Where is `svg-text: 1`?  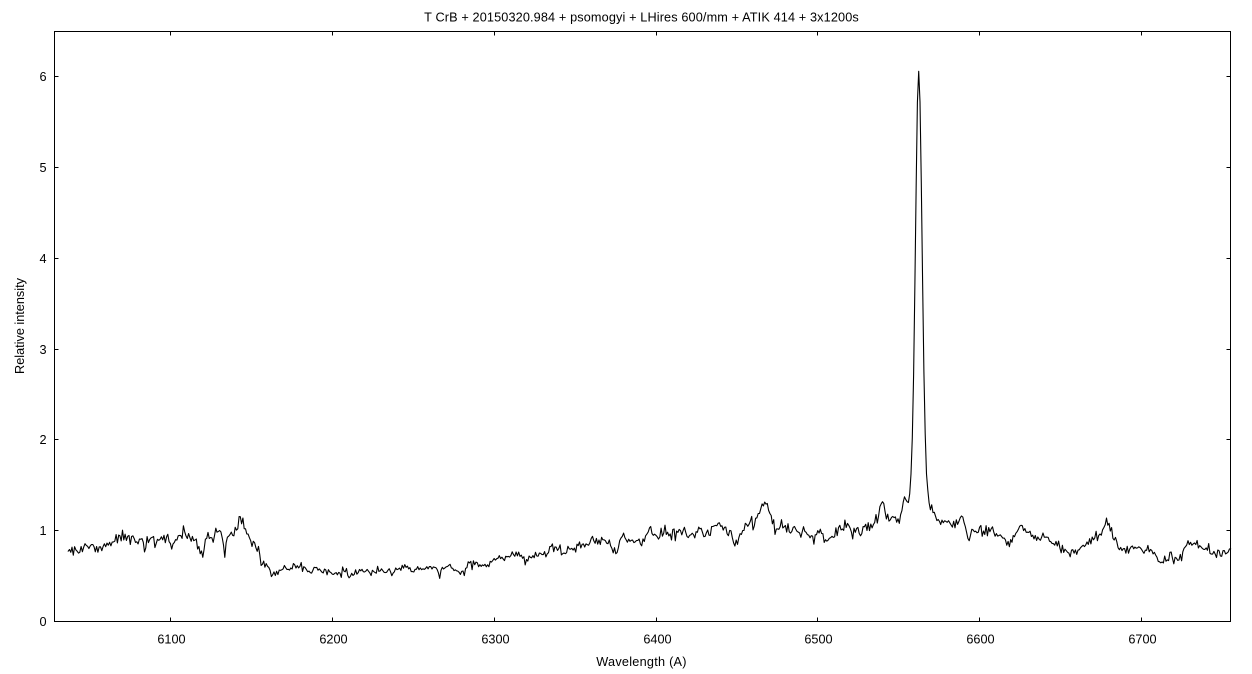
svg-text: 1 is located at coordinates (42, 531).